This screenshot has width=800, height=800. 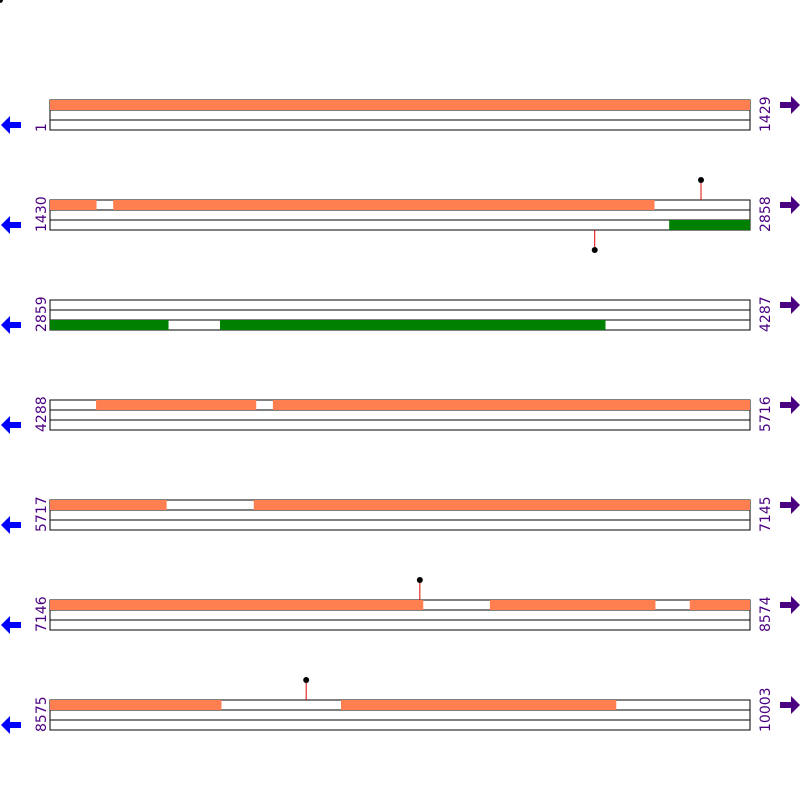 I want to click on end-label: 4287, so click(x=766, y=314).